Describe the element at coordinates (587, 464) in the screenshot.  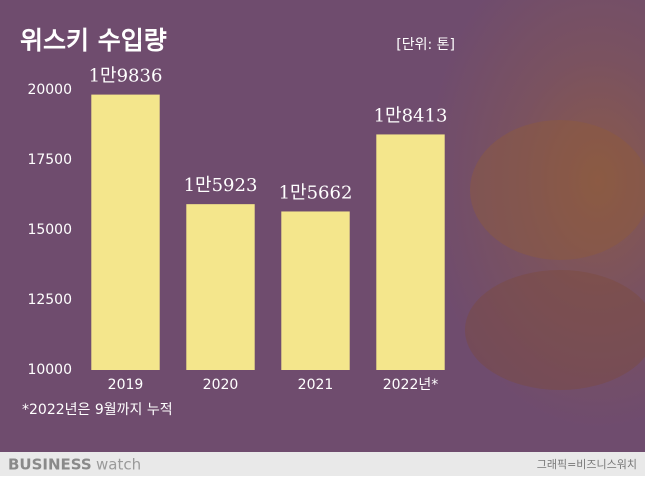
I see `source: 그래픽=비즈니스워치` at that location.